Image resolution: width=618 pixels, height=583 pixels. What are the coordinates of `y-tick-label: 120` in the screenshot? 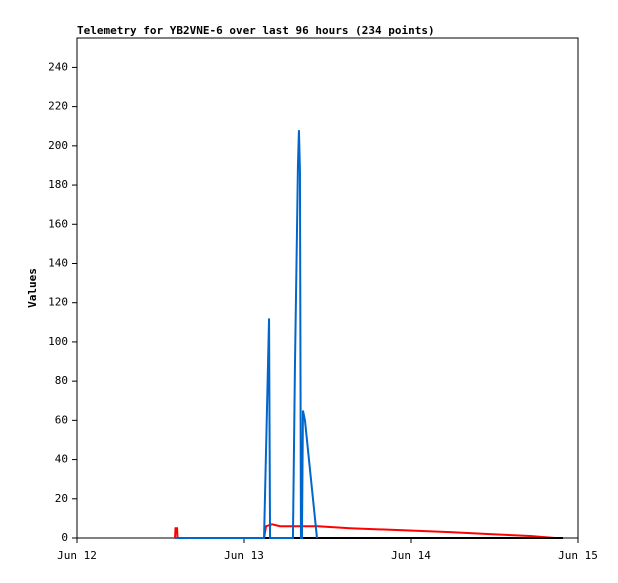 It's located at (58, 302).